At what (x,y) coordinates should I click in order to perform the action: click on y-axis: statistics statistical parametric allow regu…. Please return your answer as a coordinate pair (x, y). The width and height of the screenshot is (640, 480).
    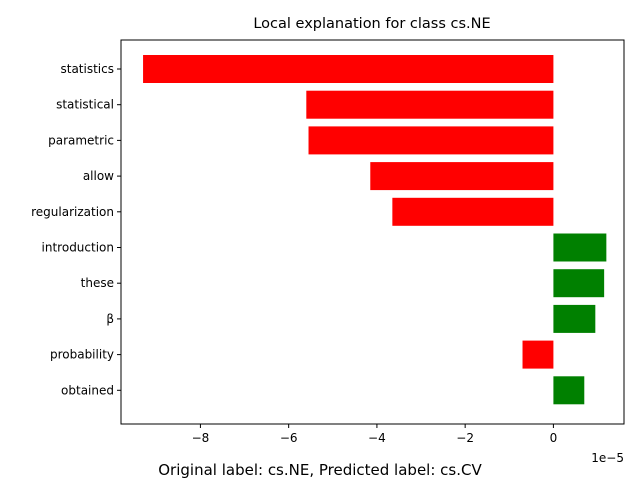
    Looking at the image, I should click on (76, 229).